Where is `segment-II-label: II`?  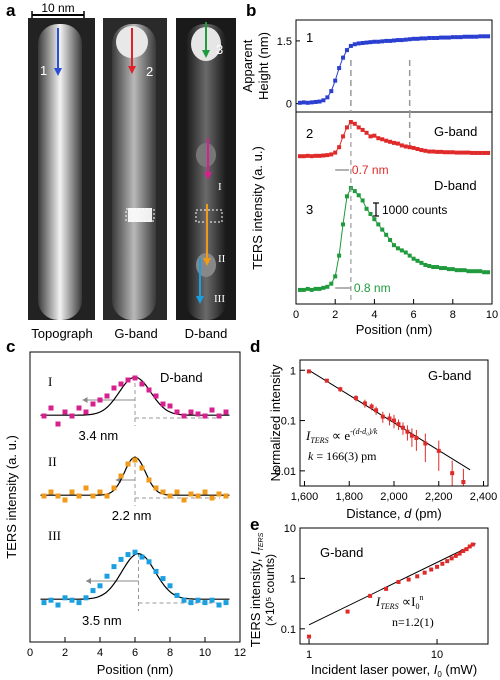
segment-II-label: II is located at coordinates (222, 259).